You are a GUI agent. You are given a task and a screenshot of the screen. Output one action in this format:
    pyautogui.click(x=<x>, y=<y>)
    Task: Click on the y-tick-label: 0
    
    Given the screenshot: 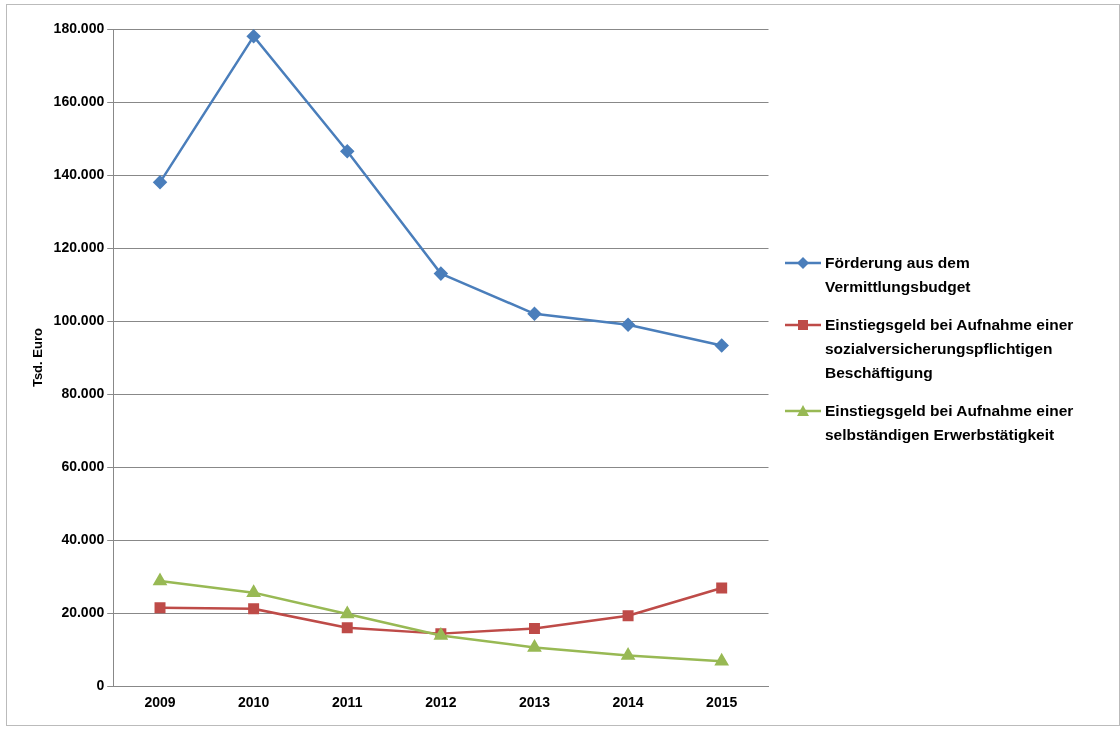 What is the action you would take?
    pyautogui.click(x=100, y=685)
    